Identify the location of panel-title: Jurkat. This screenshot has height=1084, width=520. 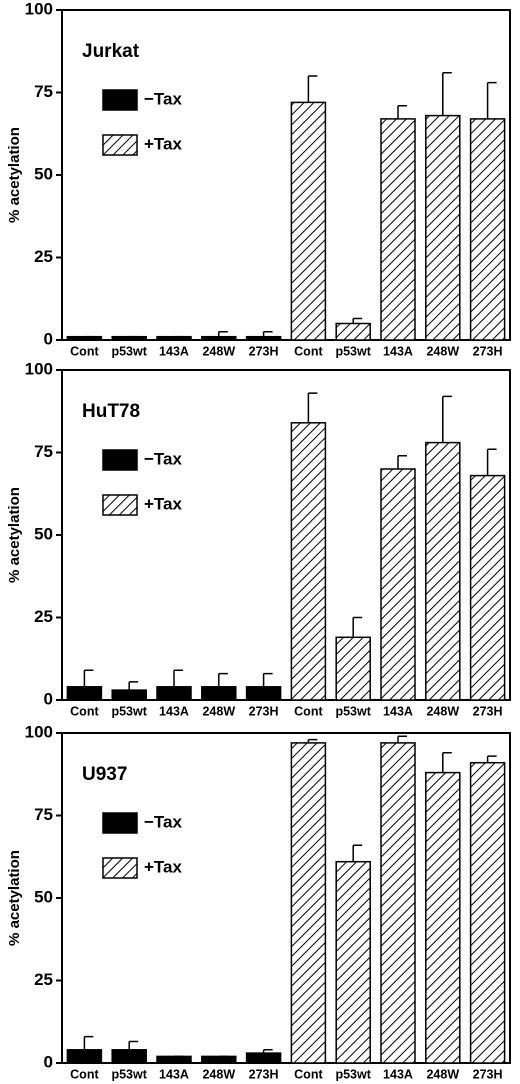
(111, 51).